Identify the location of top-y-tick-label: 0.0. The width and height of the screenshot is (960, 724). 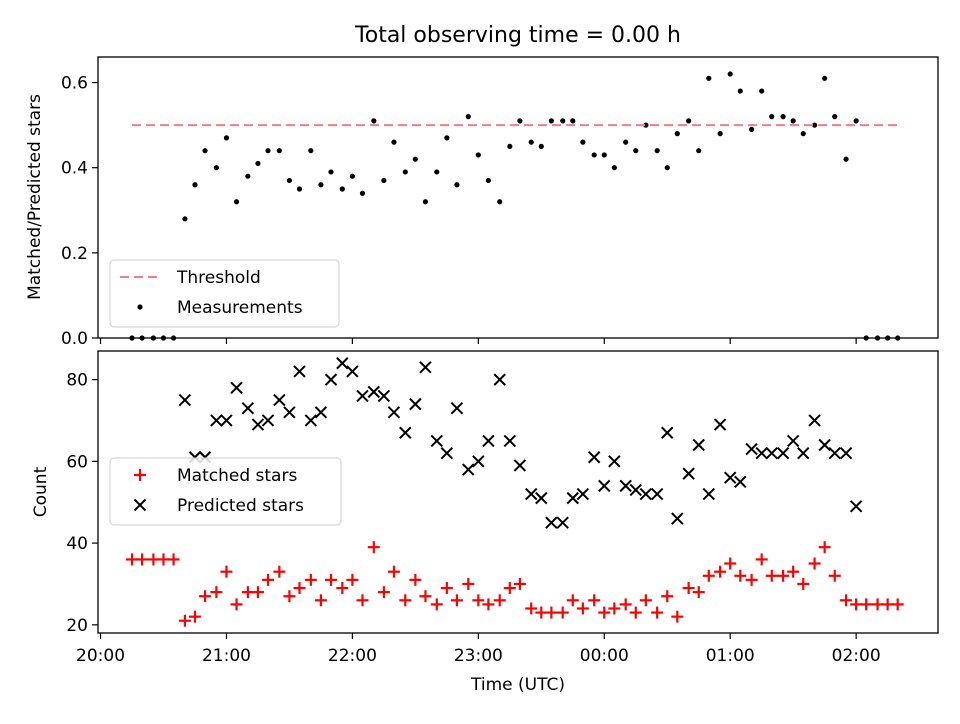
(74, 339).